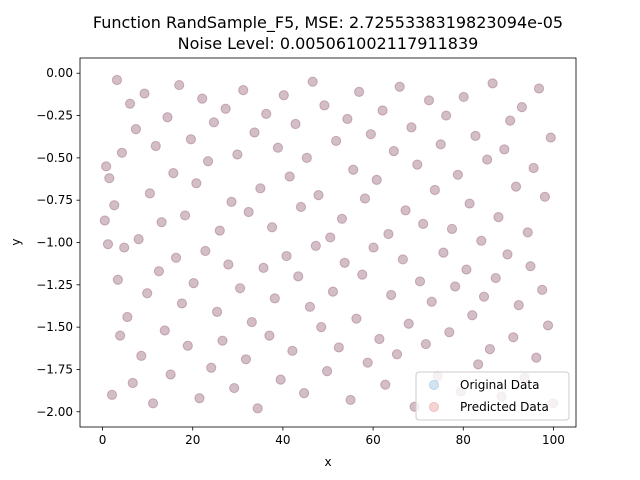 Image resolution: width=640 pixels, height=480 pixels. What do you see at coordinates (504, 407) in the screenshot?
I see `legend-label-predicted: Predicted Data` at bounding box center [504, 407].